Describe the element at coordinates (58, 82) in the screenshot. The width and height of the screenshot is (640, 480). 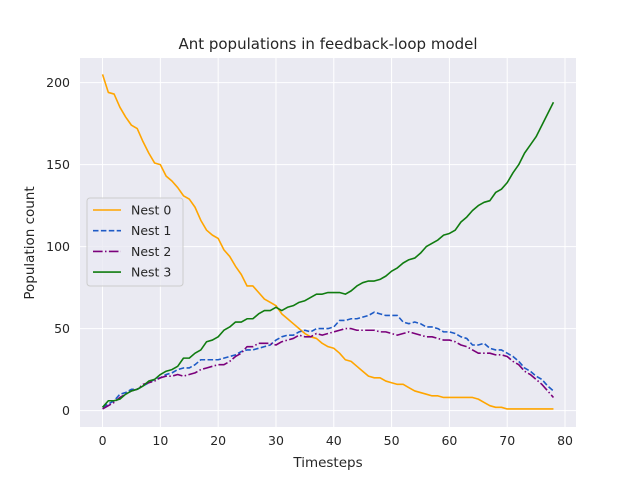
I see `y-tick-label: 200` at that location.